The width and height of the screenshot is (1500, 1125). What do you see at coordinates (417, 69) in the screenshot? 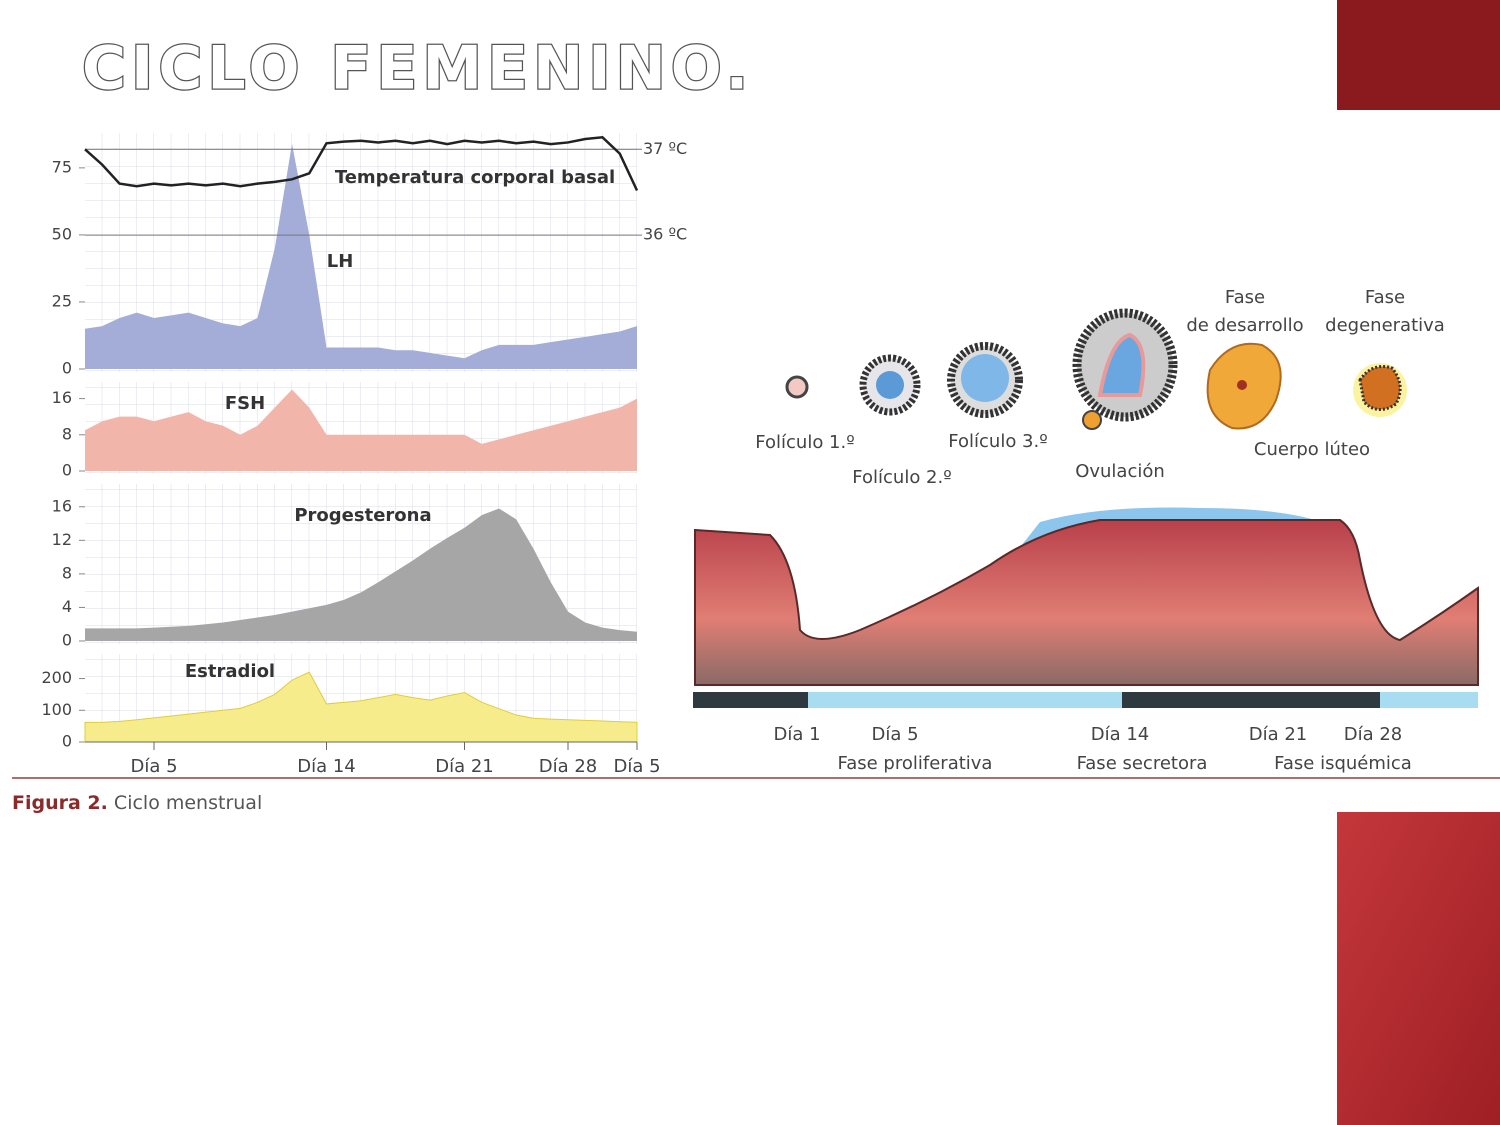
I see `slide-title: CICLO FEMENINO.` at bounding box center [417, 69].